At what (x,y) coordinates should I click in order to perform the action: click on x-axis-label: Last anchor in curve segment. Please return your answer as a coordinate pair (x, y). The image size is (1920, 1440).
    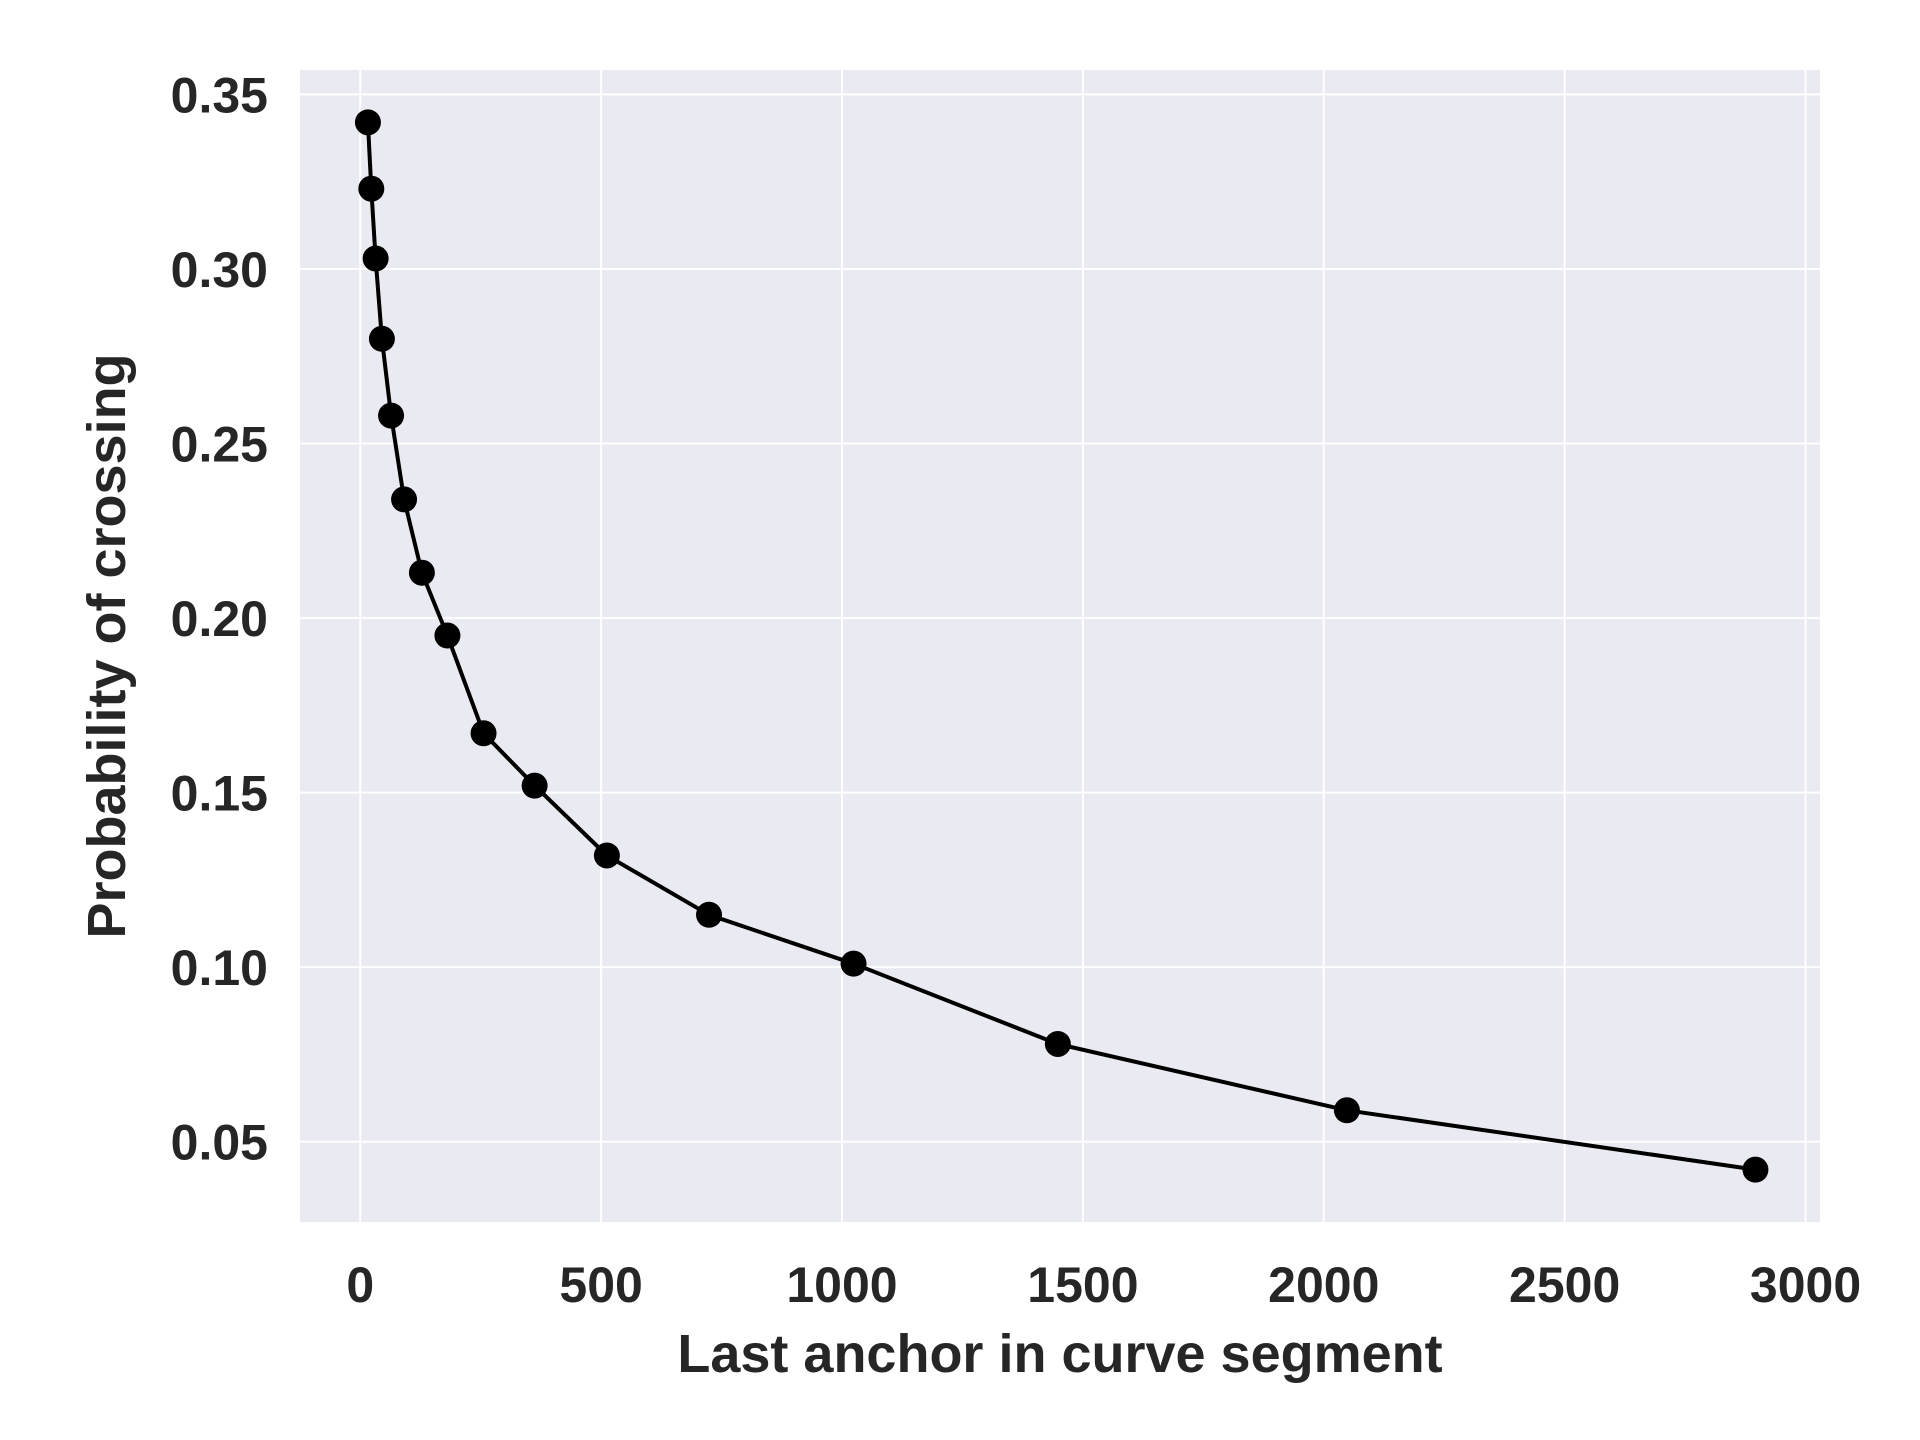
    Looking at the image, I should click on (1059, 1354).